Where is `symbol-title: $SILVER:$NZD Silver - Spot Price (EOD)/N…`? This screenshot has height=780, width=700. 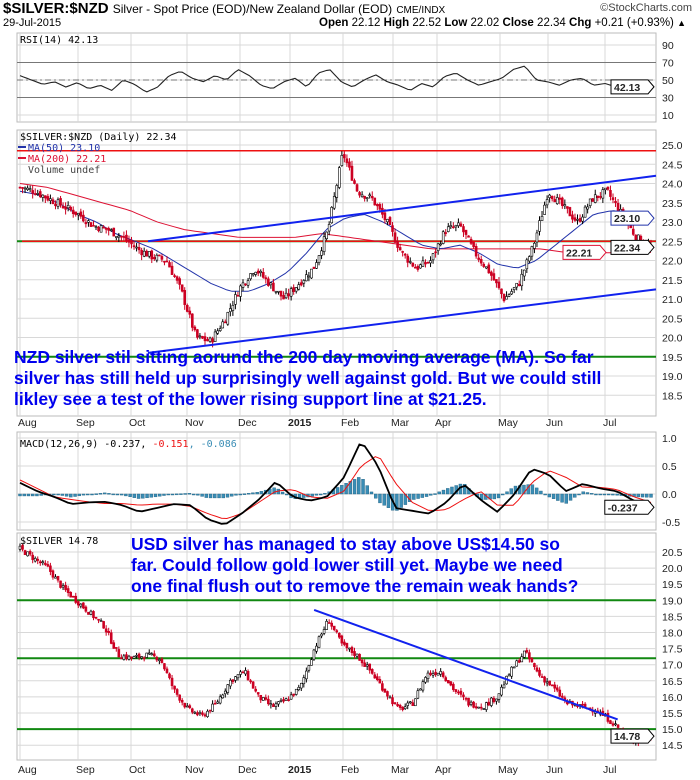
symbol-title: $SILVER:$NZD Silver - Spot Price (EOD)/N… is located at coordinates (224, 8).